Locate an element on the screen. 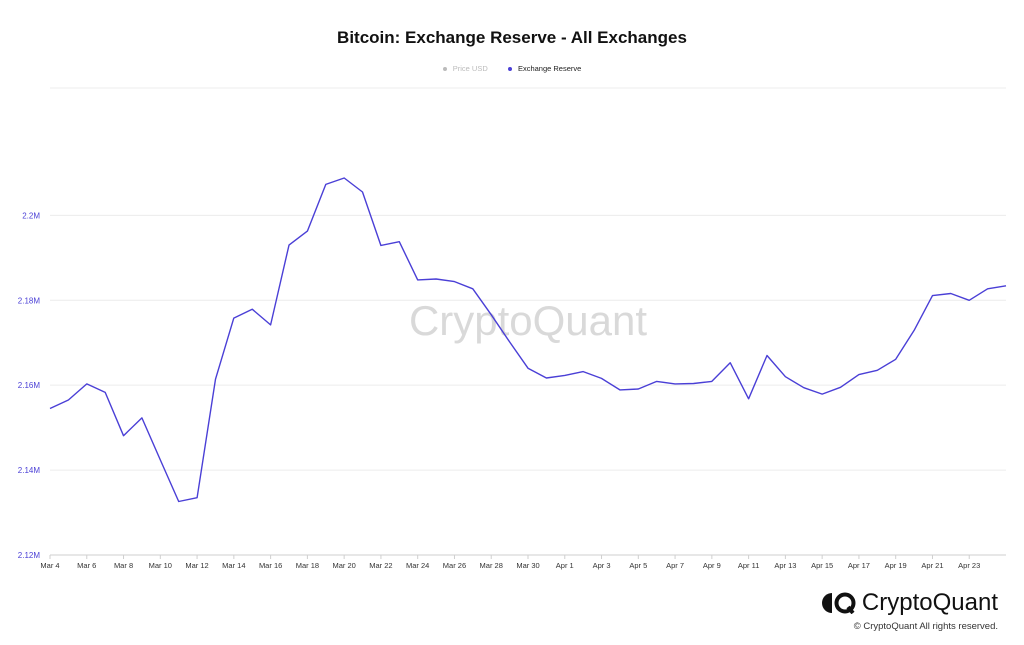  y-axis: 2.12M 2.14M 2.16M 2.18M 2.2M is located at coordinates (29, 385).